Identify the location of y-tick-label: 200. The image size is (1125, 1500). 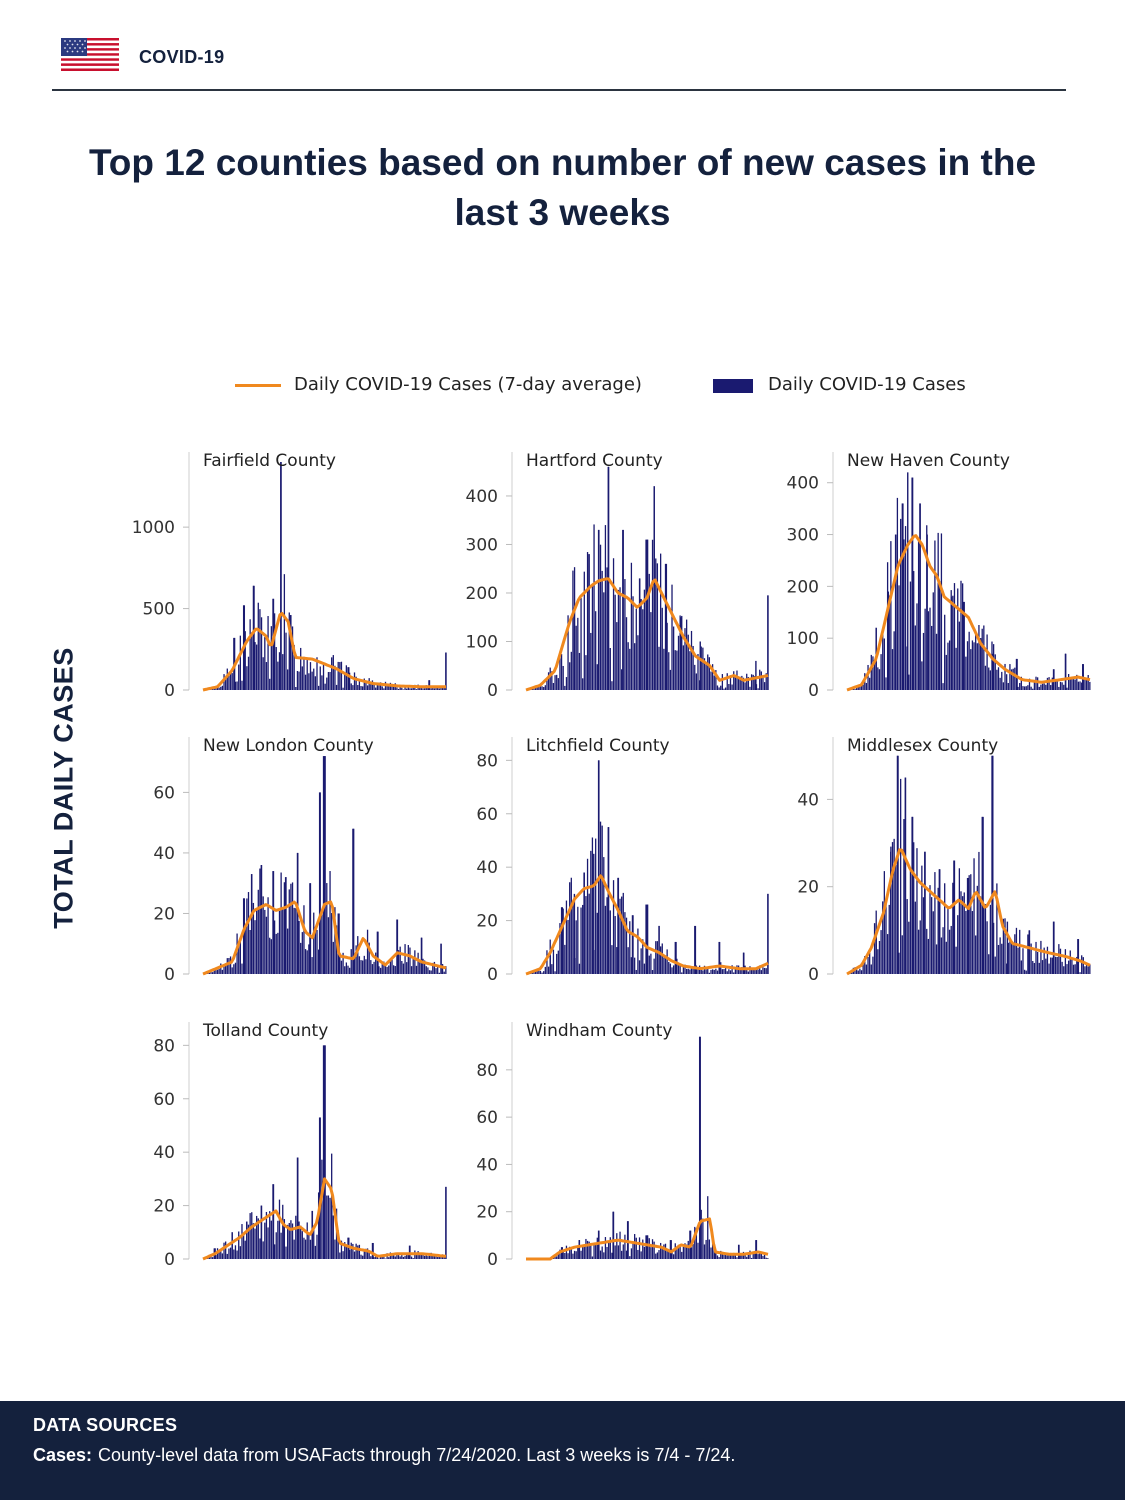
(803, 587).